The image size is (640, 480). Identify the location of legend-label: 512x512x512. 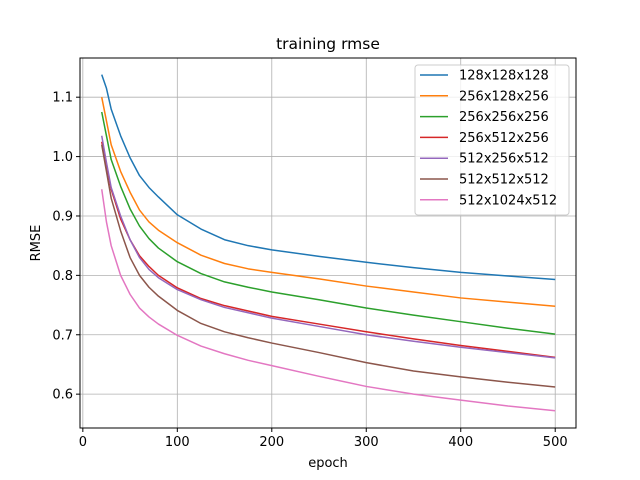
(504, 180).